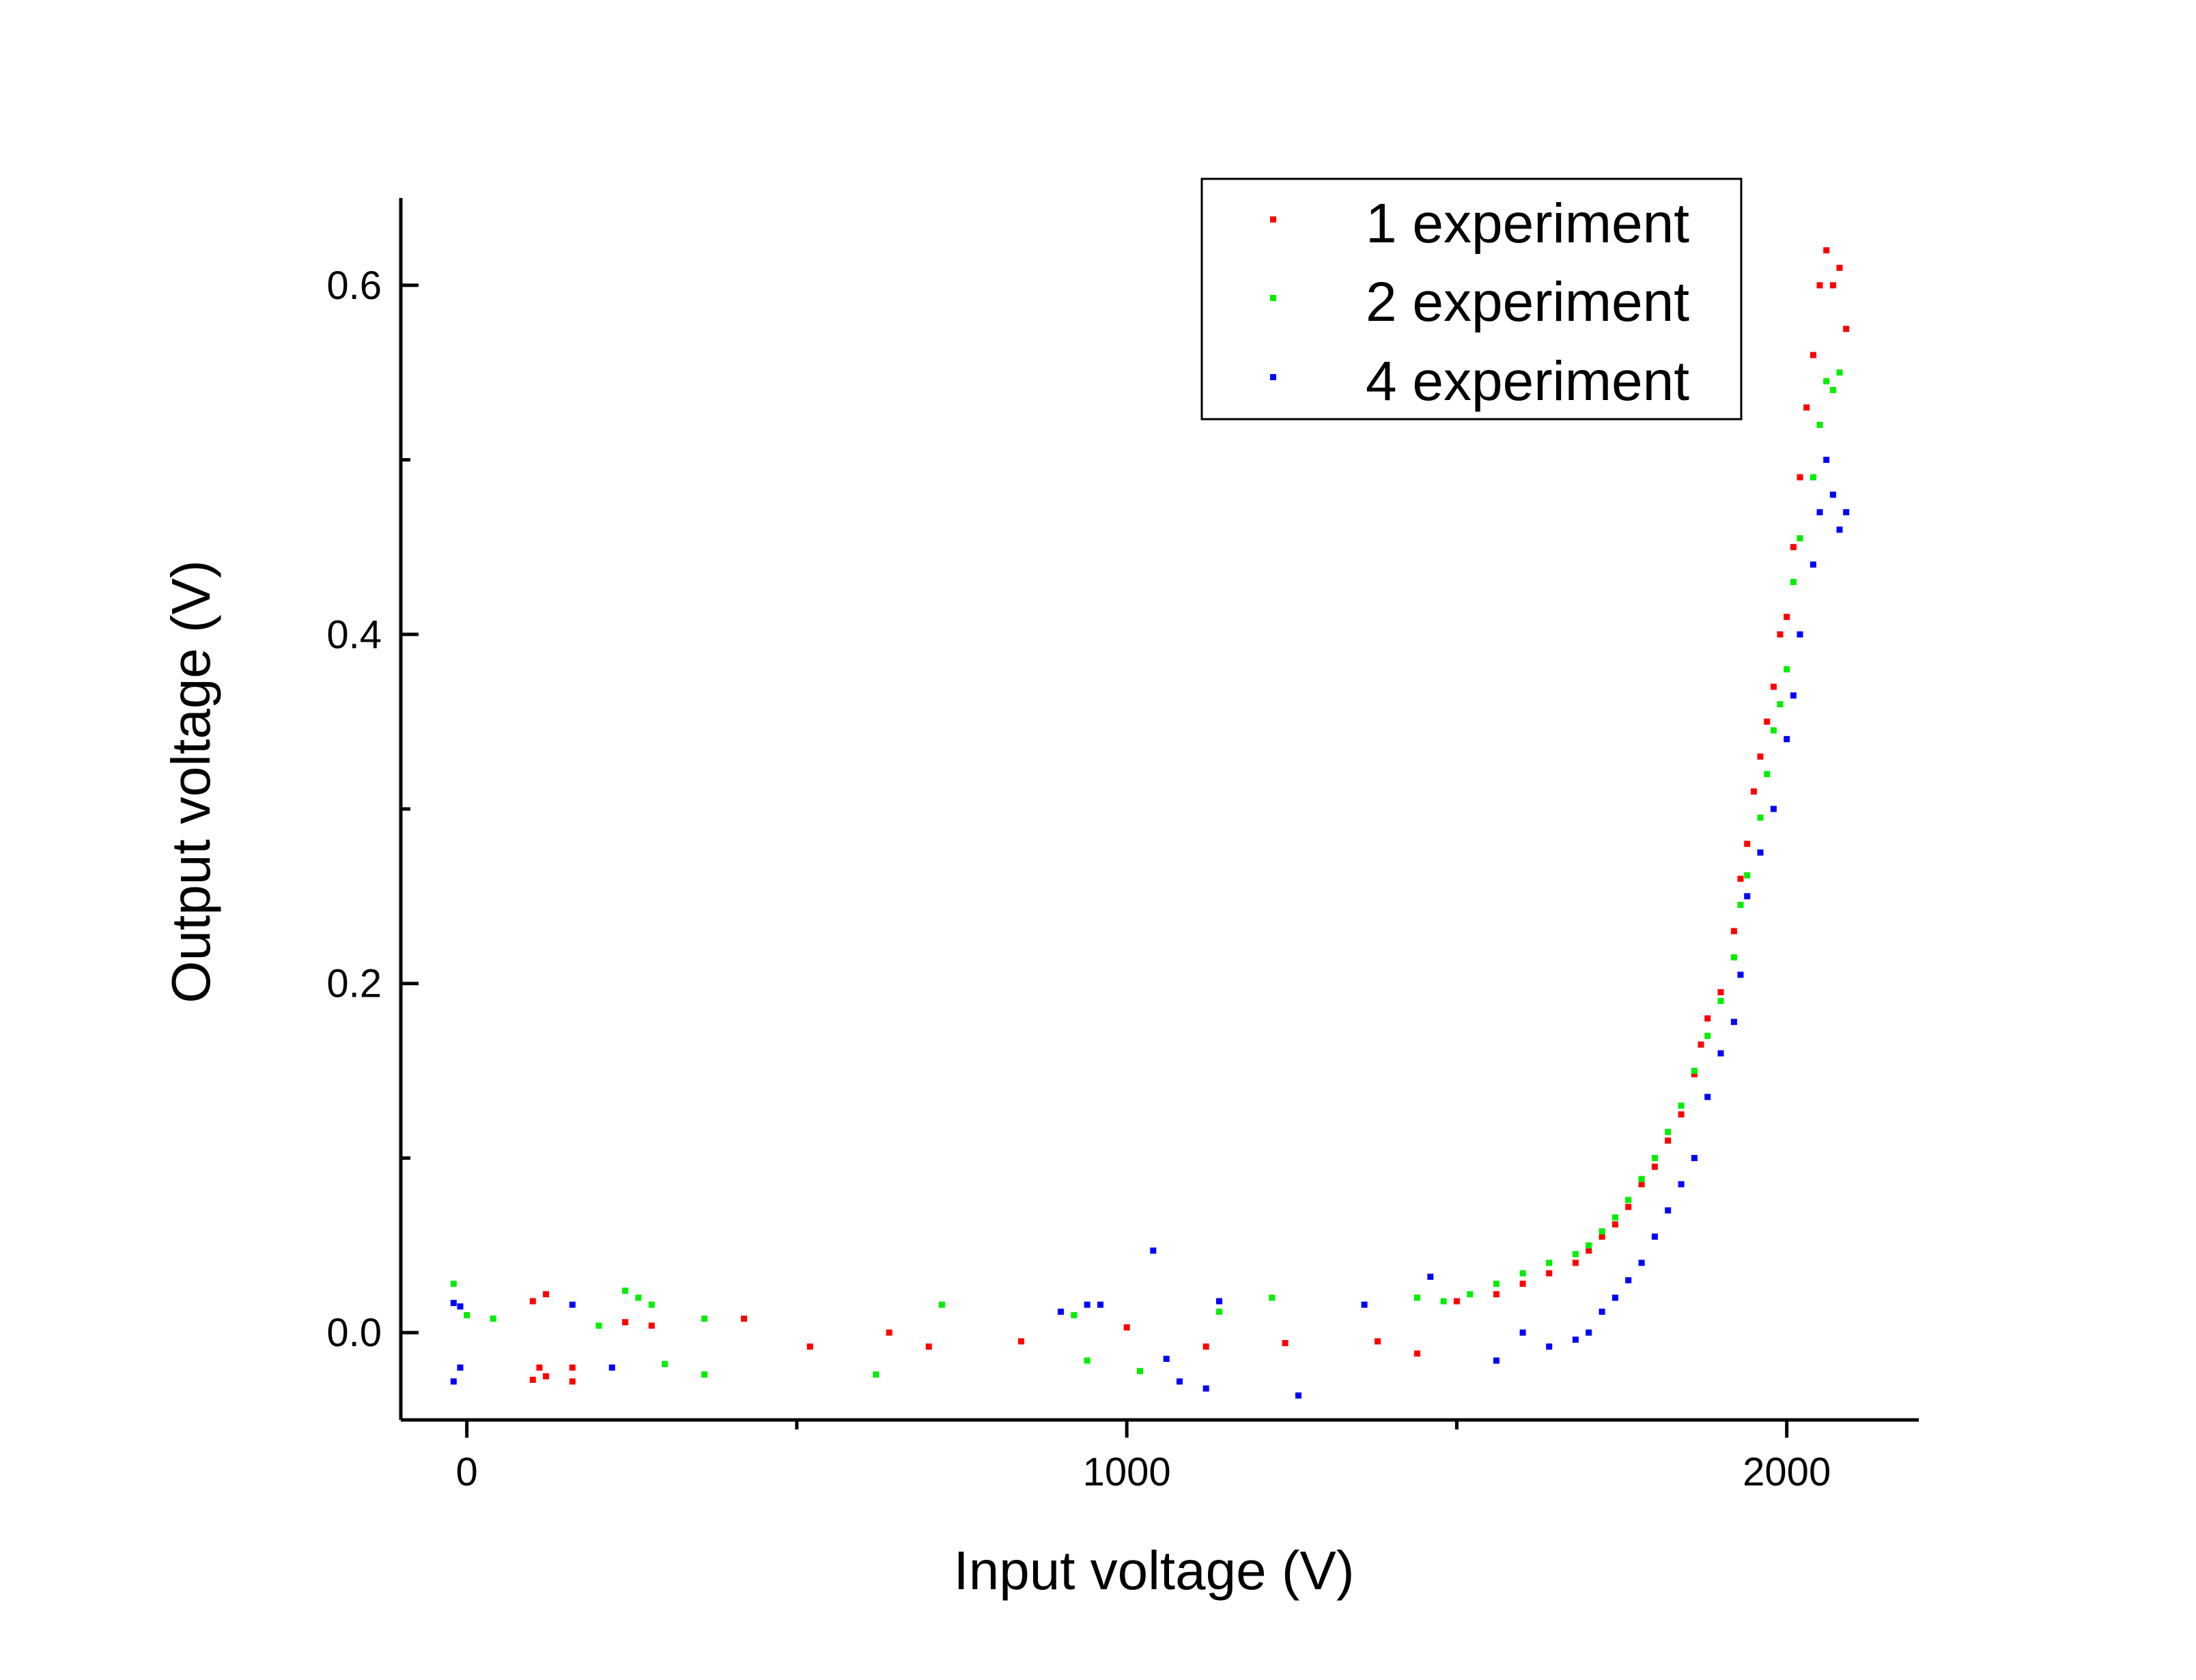 This screenshot has height=1680, width=2196. I want to click on x-tick-label: 1000, so click(1127, 1472).